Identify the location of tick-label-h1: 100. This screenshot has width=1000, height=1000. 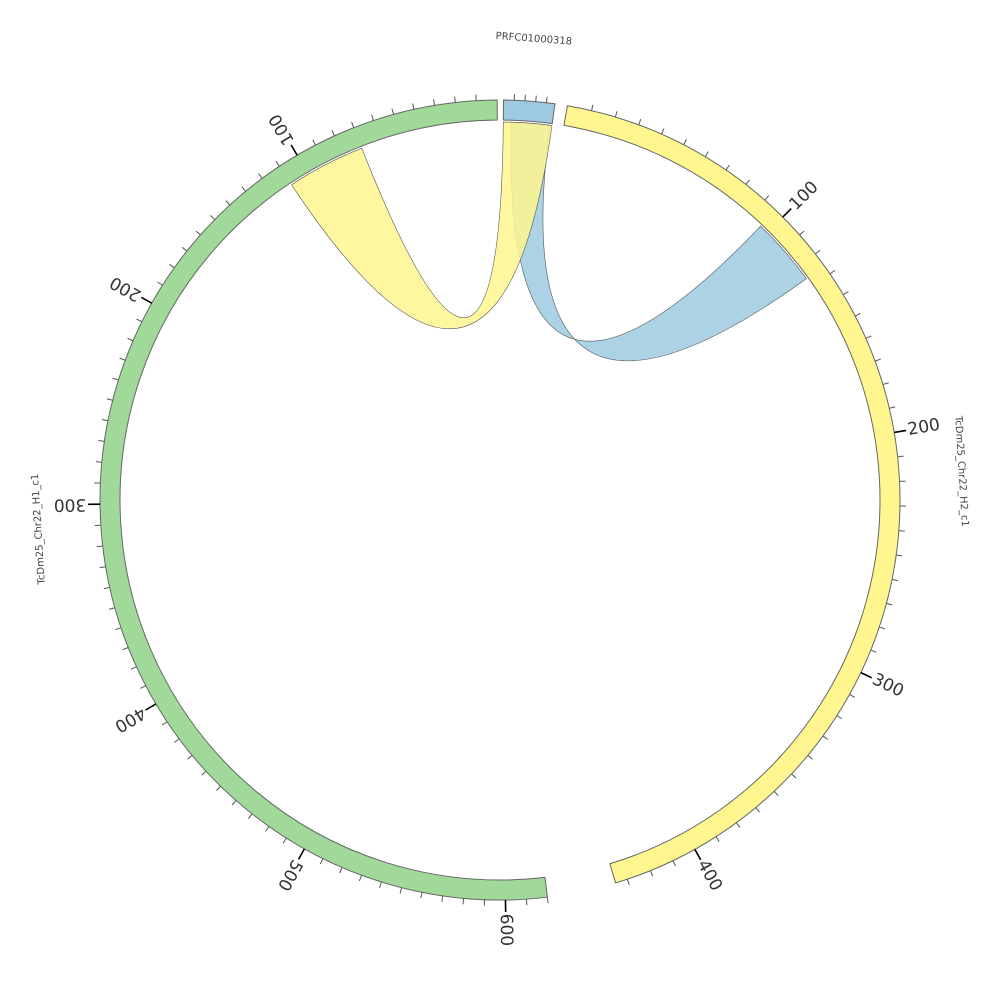
(282, 129).